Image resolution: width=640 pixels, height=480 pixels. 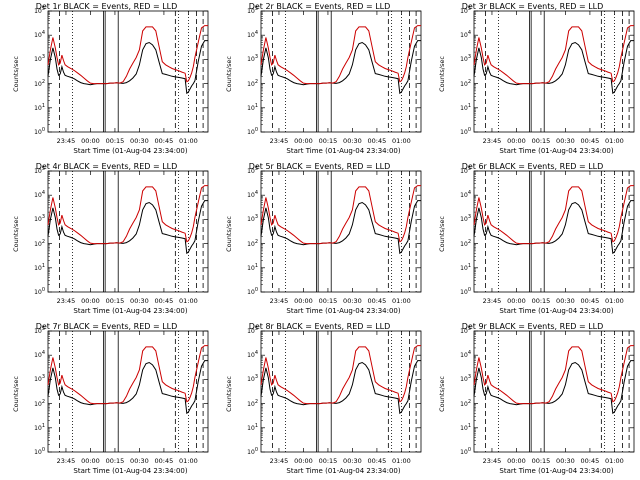 What do you see at coordinates (532, 326) in the screenshot?
I see `panel-title: Det 9r BLACK = Events, RED = LLD` at bounding box center [532, 326].